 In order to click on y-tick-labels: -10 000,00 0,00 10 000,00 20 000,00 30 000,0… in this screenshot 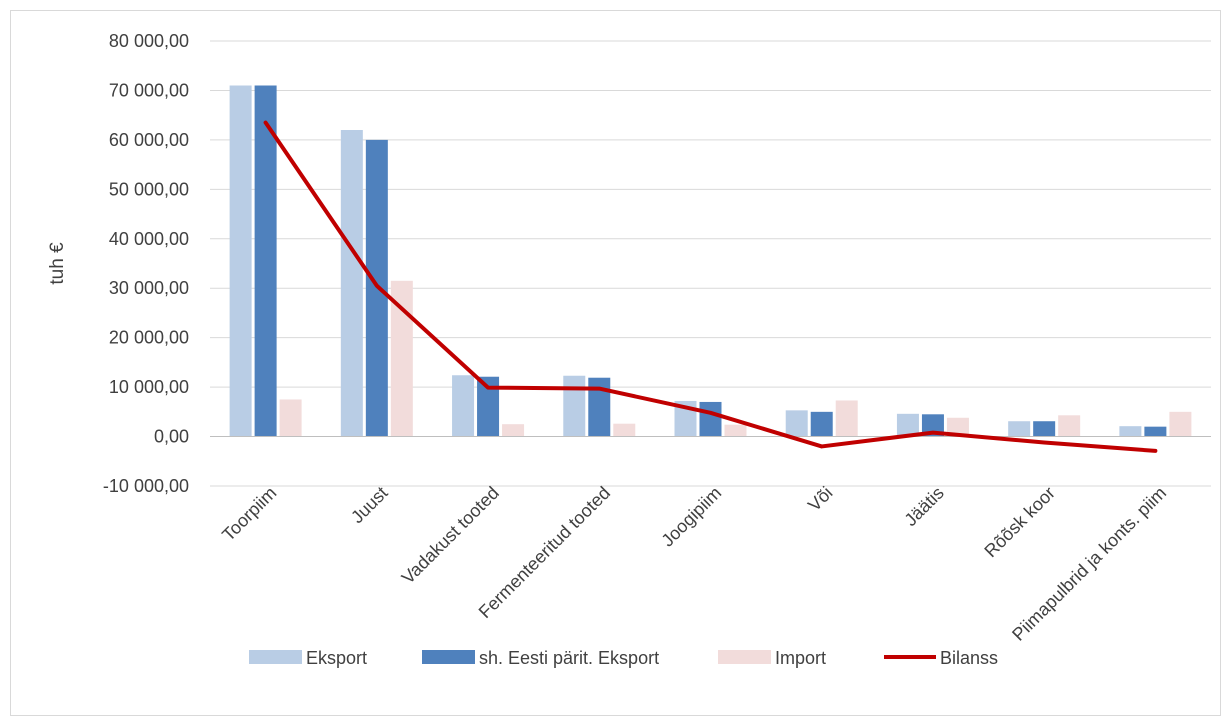, I will do `click(146, 263)`.